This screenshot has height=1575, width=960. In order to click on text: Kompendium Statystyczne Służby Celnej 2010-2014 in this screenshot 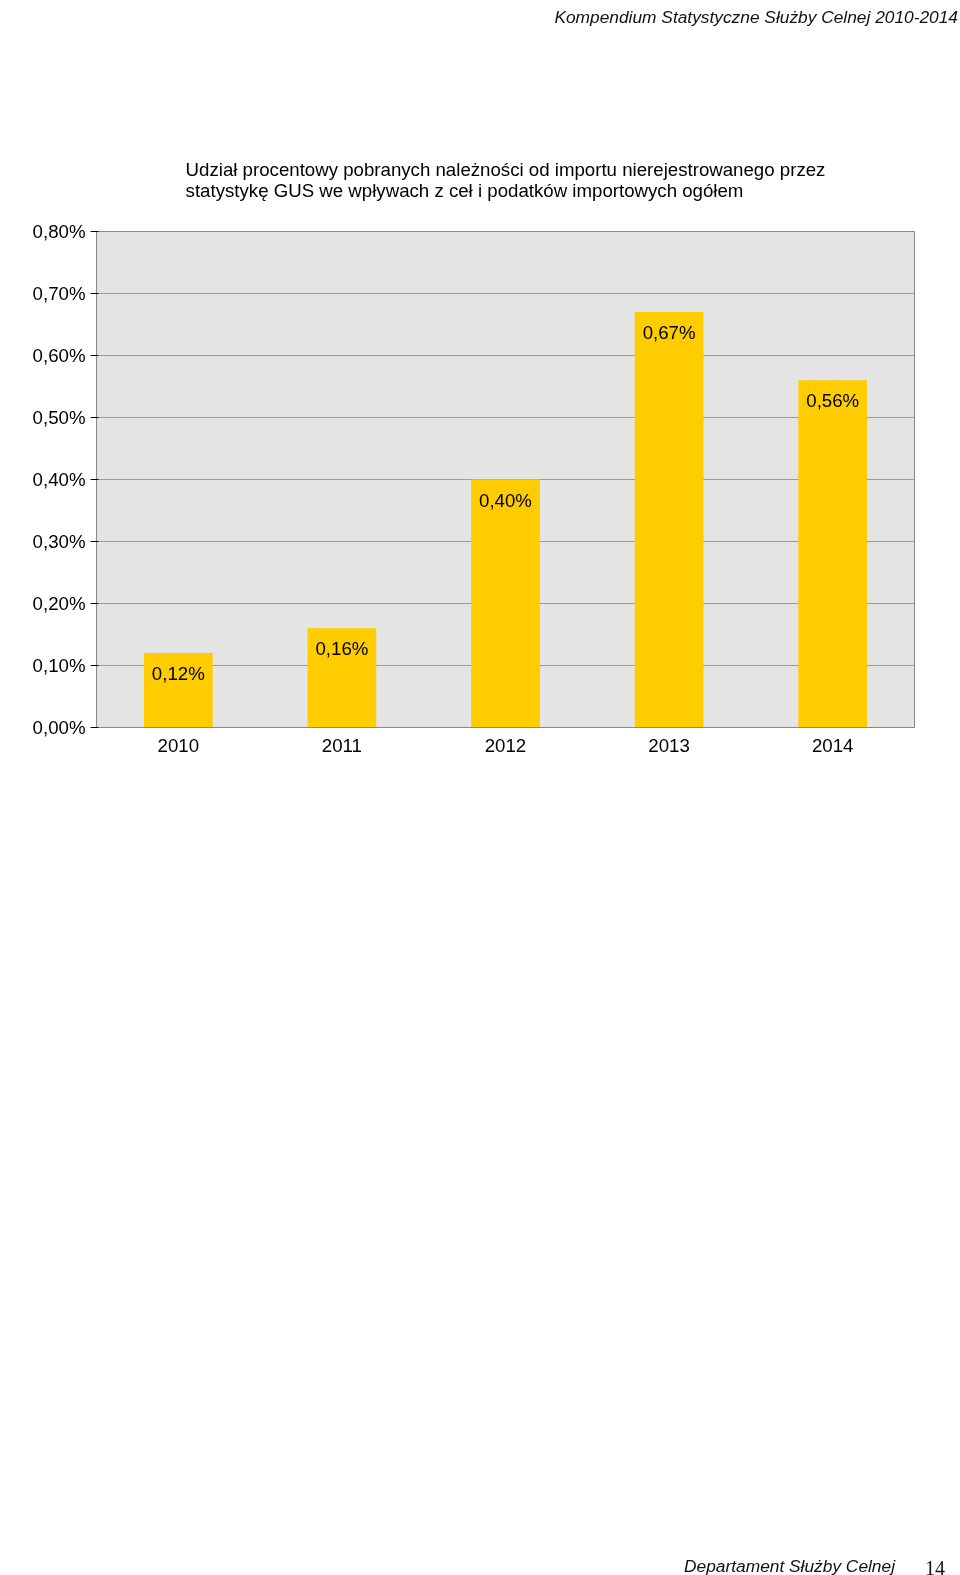, I will do `click(756, 17)`.